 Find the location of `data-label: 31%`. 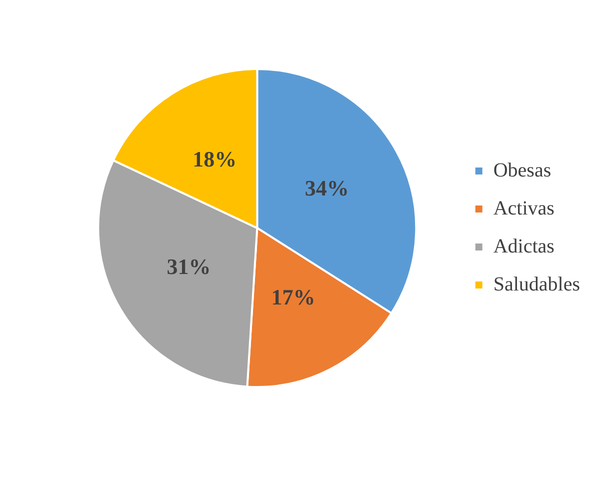

data-label: 31% is located at coordinates (188, 267).